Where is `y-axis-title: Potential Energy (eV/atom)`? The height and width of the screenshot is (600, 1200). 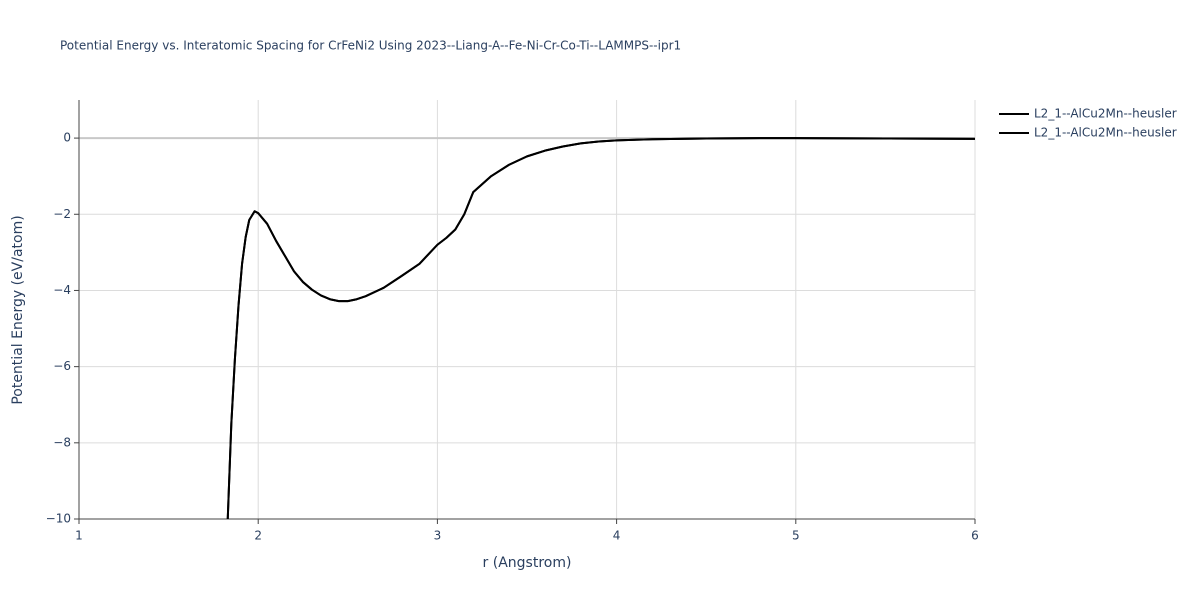 y-axis-title: Potential Energy (eV/atom) is located at coordinates (18, 309).